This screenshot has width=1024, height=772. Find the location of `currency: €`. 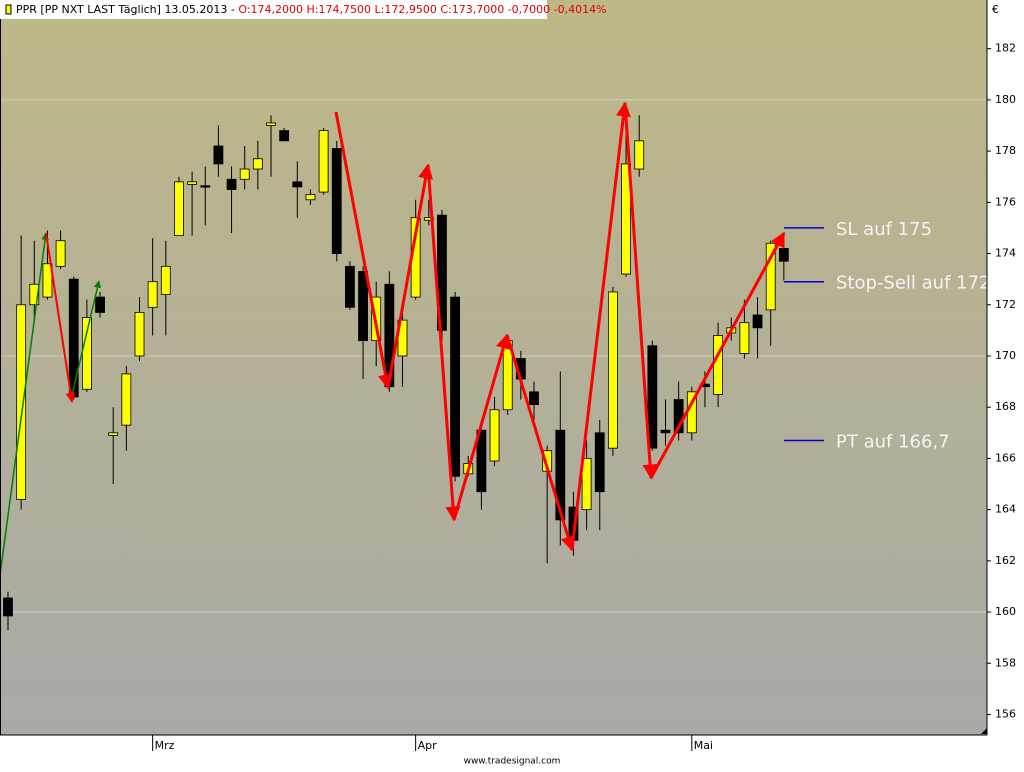

currency: € is located at coordinates (995, 9).